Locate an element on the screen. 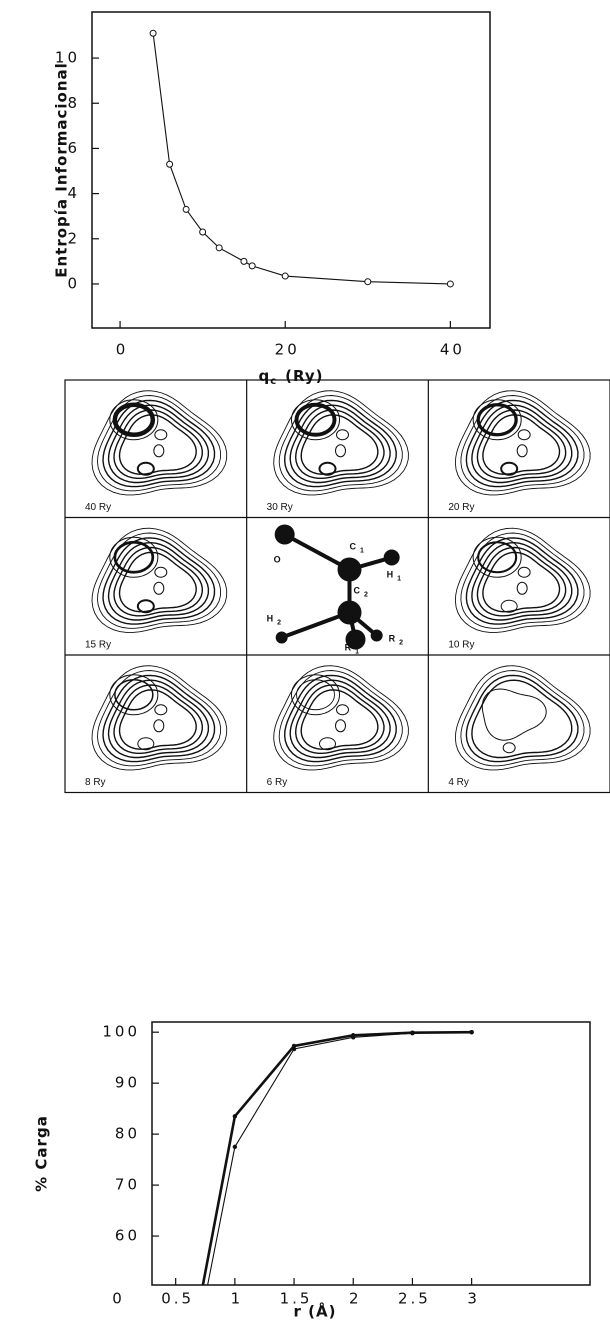 This screenshot has width=610, height=1324. panel-label: 8 Ry is located at coordinates (95, 782).